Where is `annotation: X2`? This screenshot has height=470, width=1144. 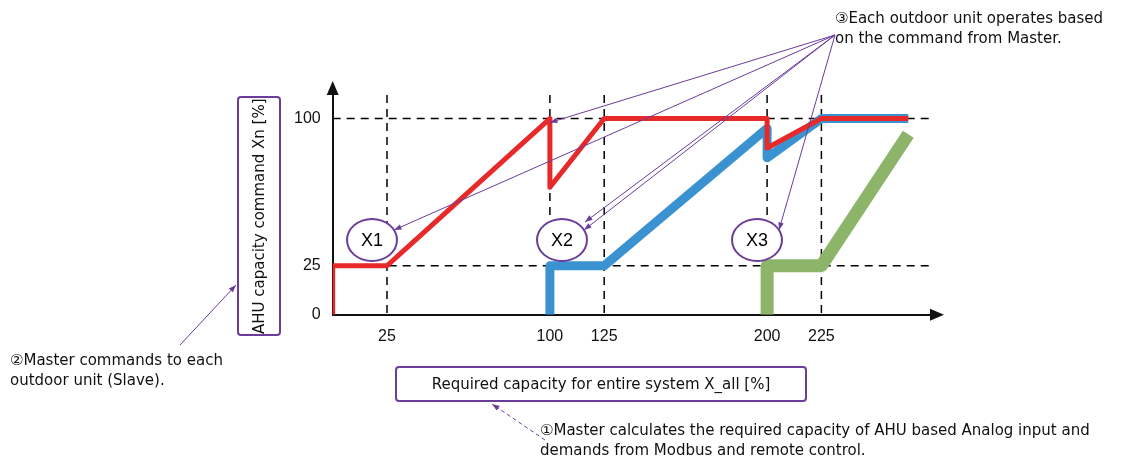 annotation: X2 is located at coordinates (562, 240).